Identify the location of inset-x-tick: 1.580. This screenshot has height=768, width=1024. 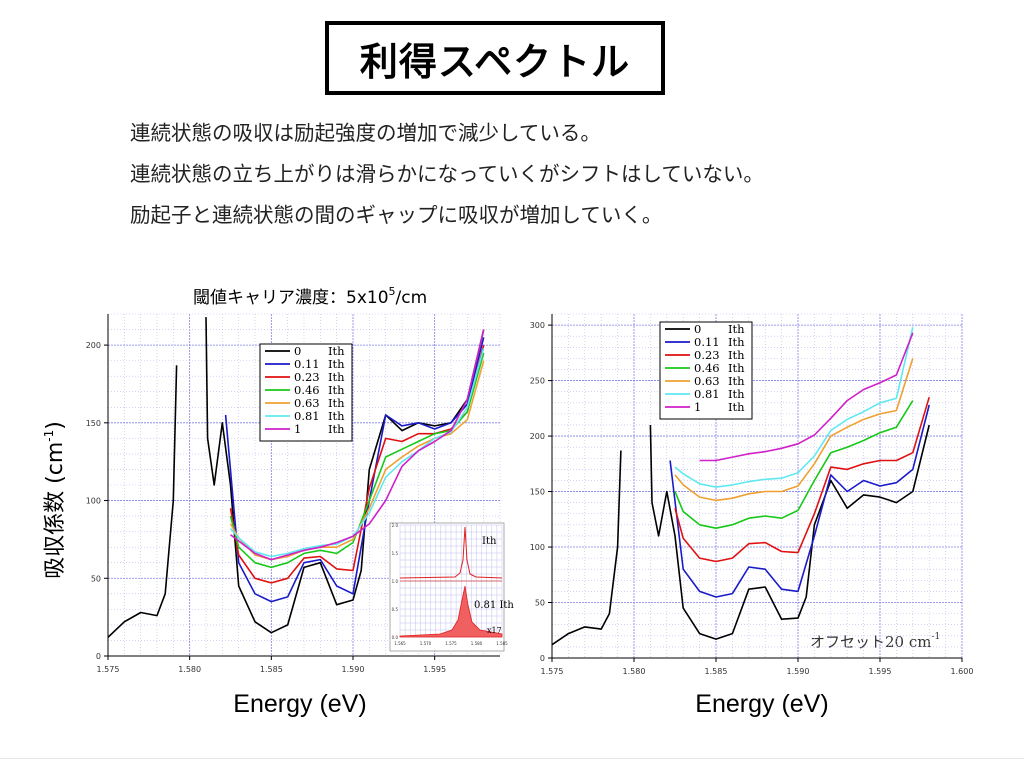
(477, 643).